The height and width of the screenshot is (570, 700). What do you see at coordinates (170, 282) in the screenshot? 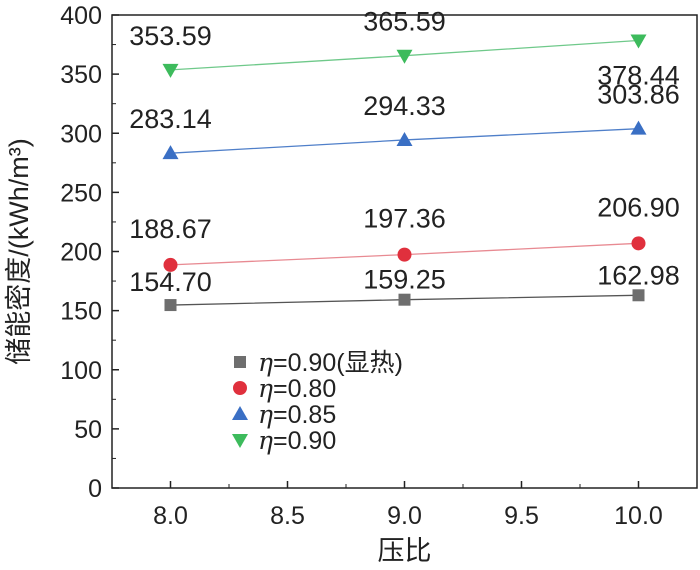
I see `data-label: 154.70` at bounding box center [170, 282].